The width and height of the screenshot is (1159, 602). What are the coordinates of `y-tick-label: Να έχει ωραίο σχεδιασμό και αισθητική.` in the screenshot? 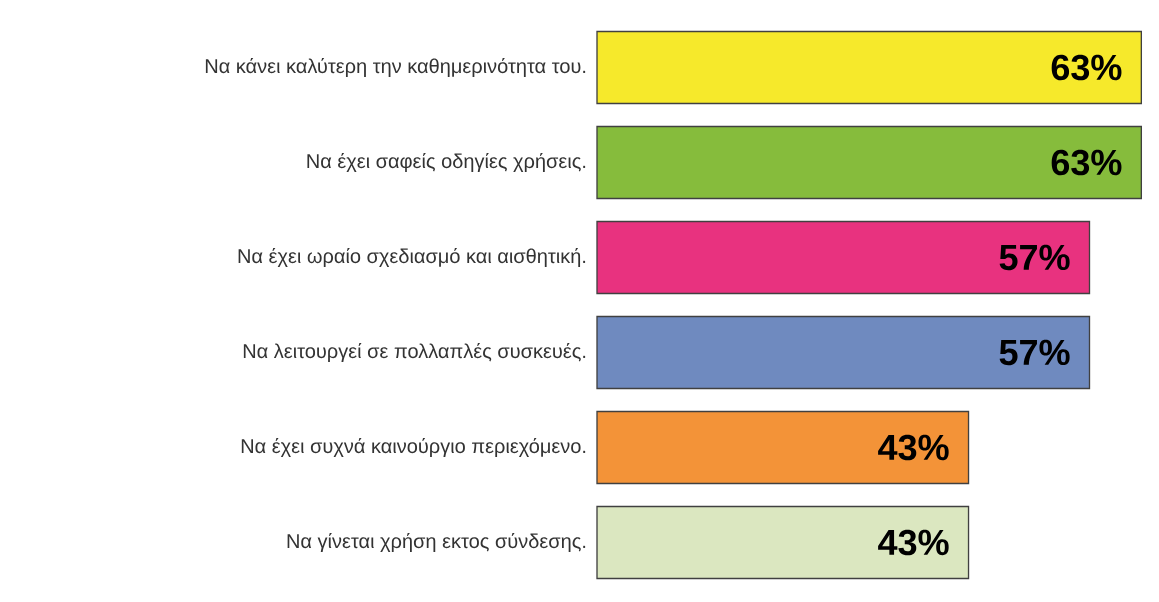 It's located at (412, 257).